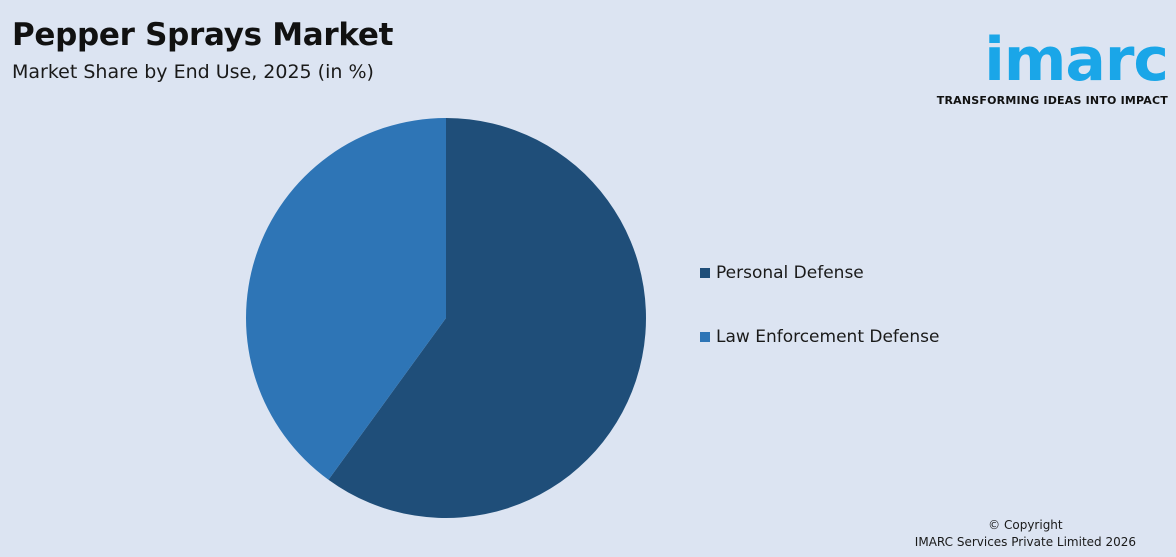  What do you see at coordinates (193, 72) in the screenshot?
I see `chart-subtitle: Market Share by End Use, 2025 (in %)` at bounding box center [193, 72].